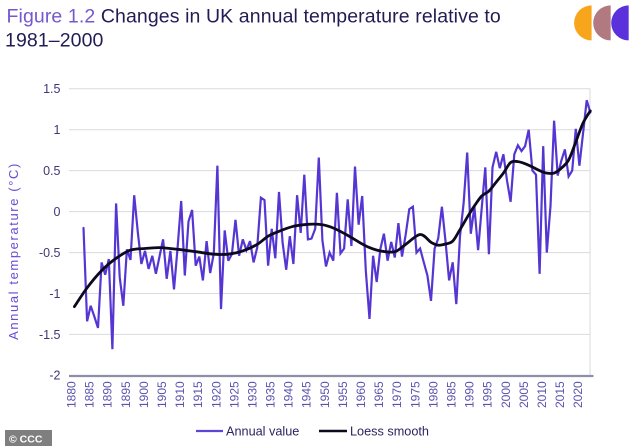 The image size is (634, 446). Describe the element at coordinates (26, 440) in the screenshot. I see `svg-text: © CCC` at that location.